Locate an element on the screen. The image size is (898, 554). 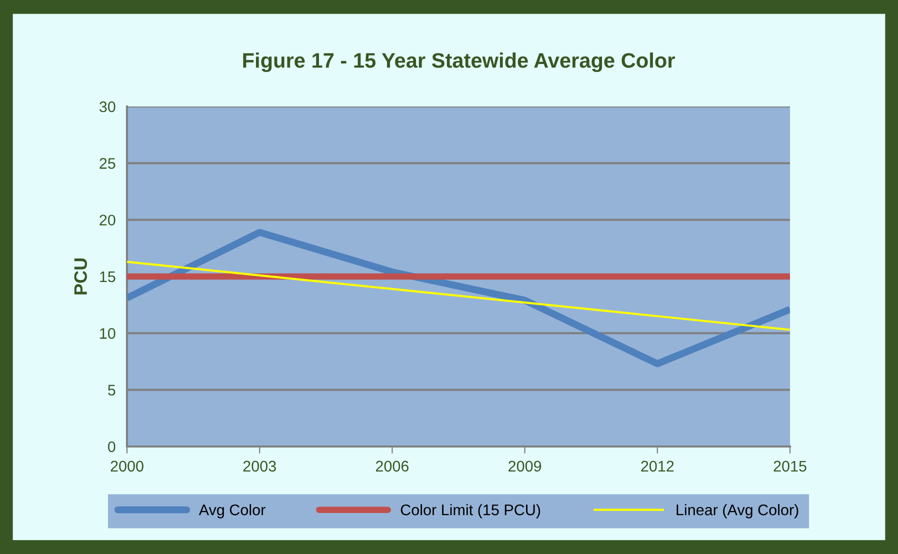
y-axis-title: PCU is located at coordinates (80, 276).